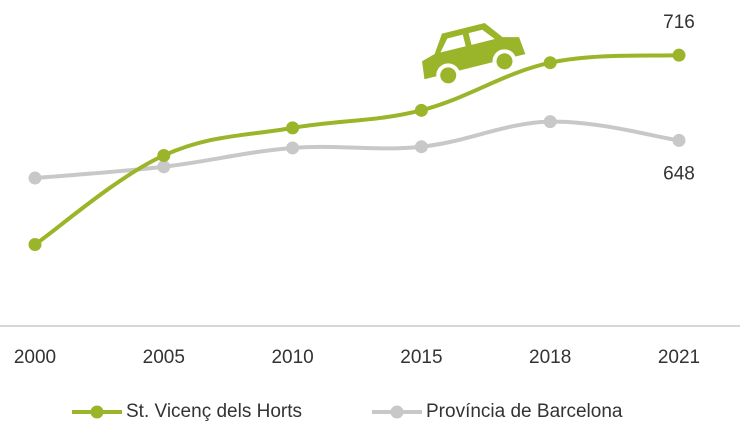 The width and height of the screenshot is (740, 425). What do you see at coordinates (679, 357) in the screenshot?
I see `x-tick-label: 2021` at bounding box center [679, 357].